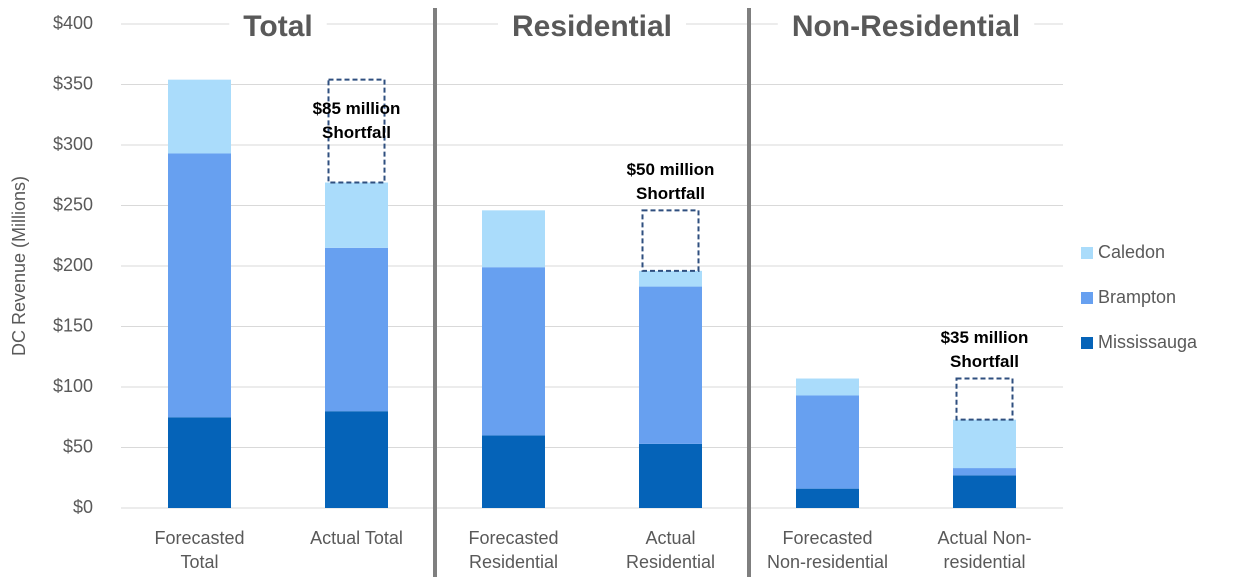  I want to click on y-tick-label: $150, so click(73, 325).